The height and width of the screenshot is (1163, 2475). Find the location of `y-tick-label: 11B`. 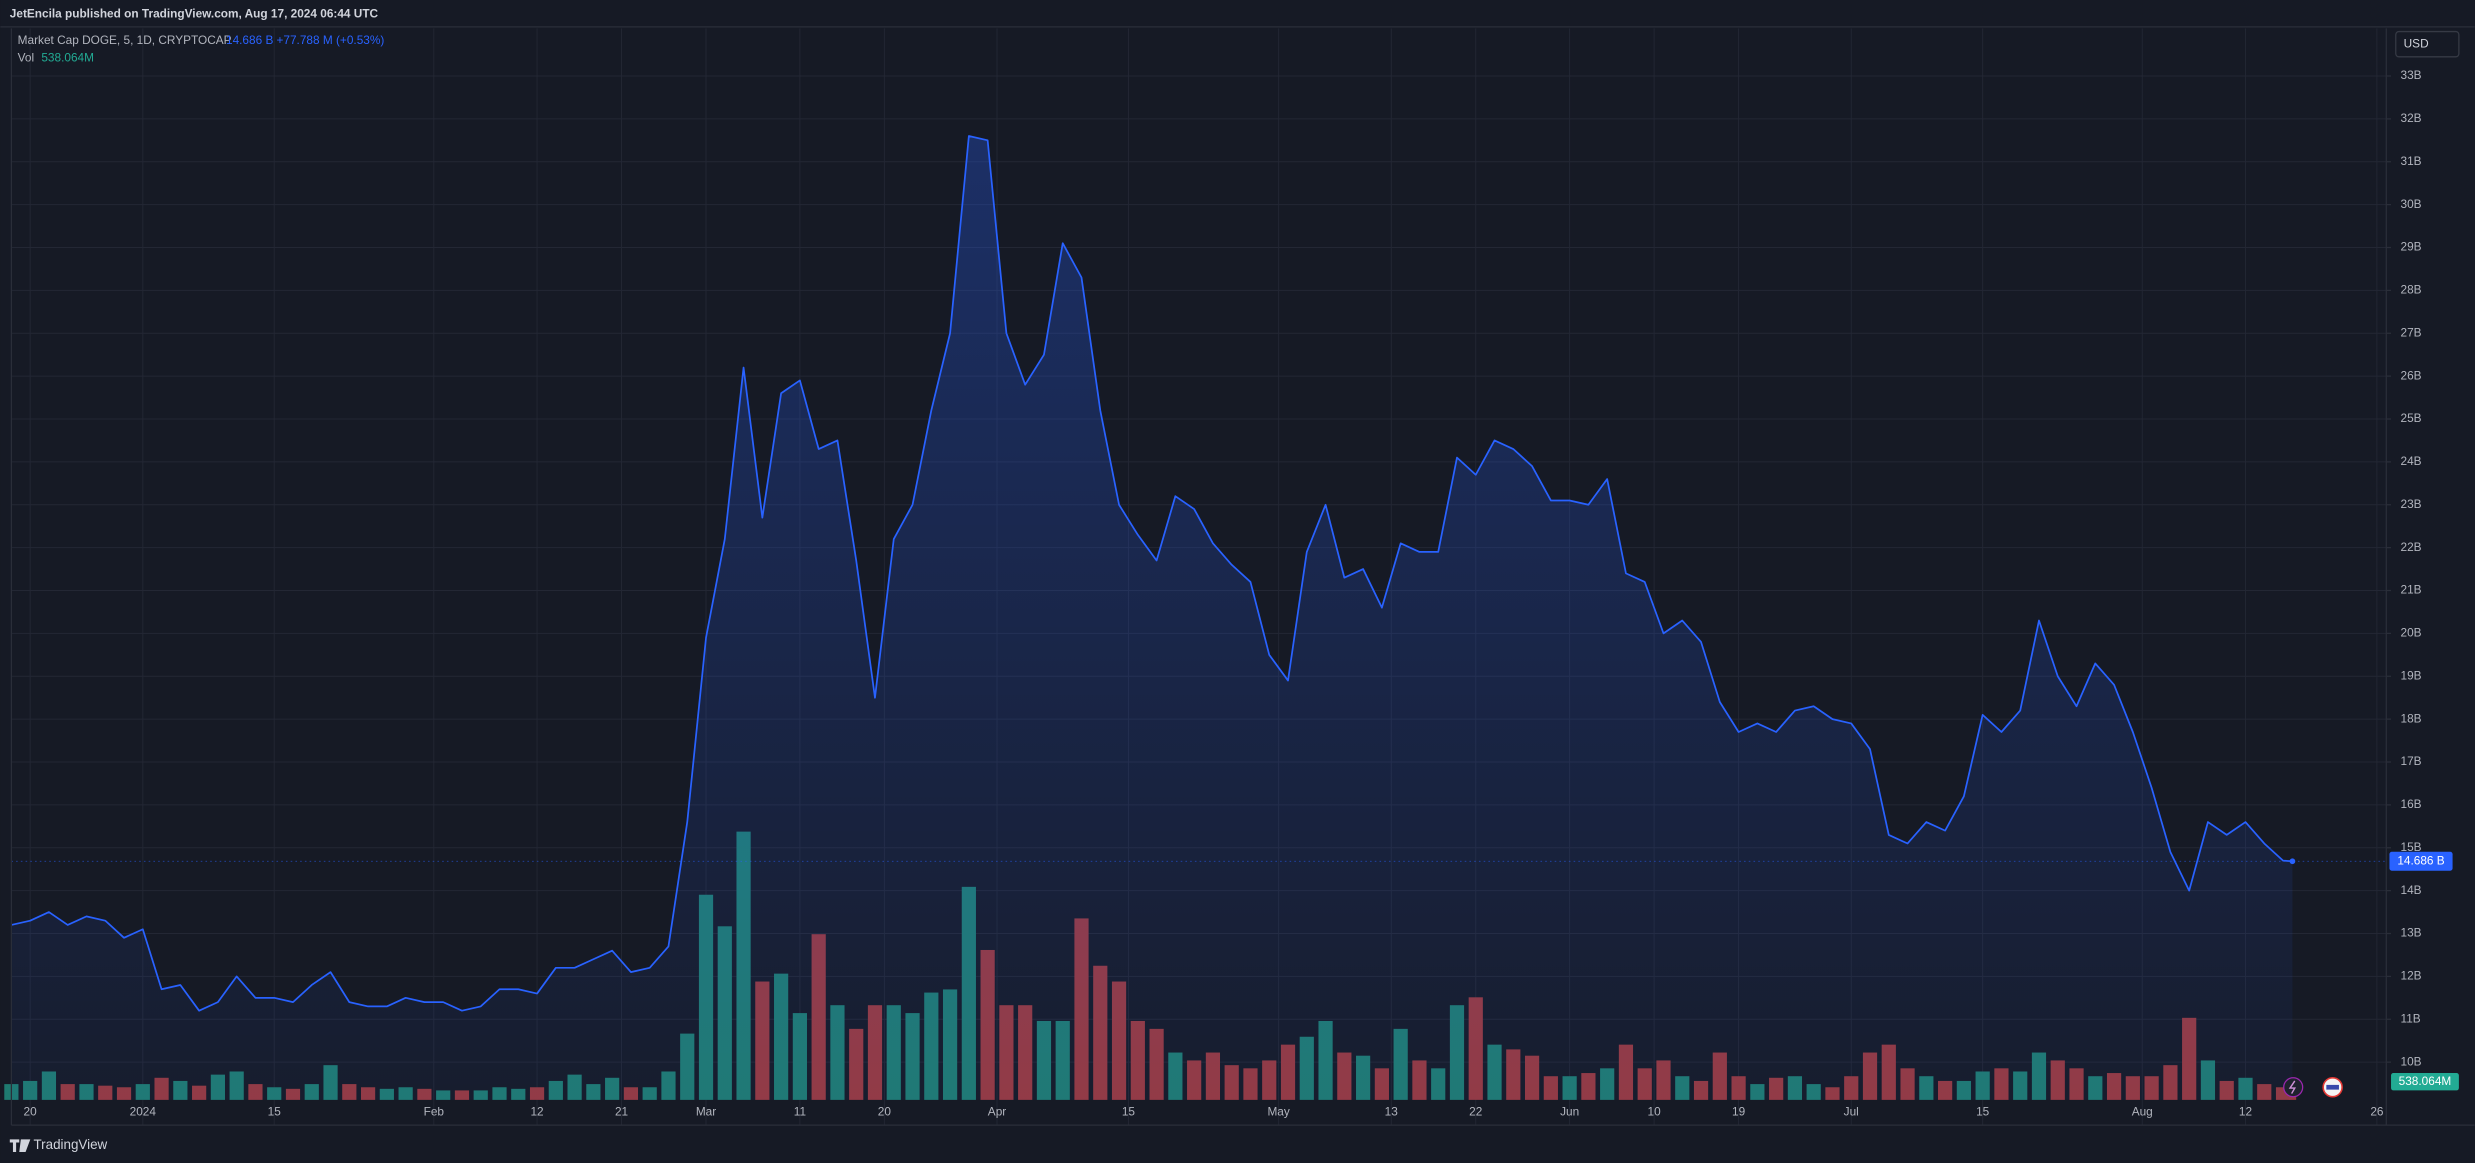

y-tick-label: 11B is located at coordinates (2411, 1018).